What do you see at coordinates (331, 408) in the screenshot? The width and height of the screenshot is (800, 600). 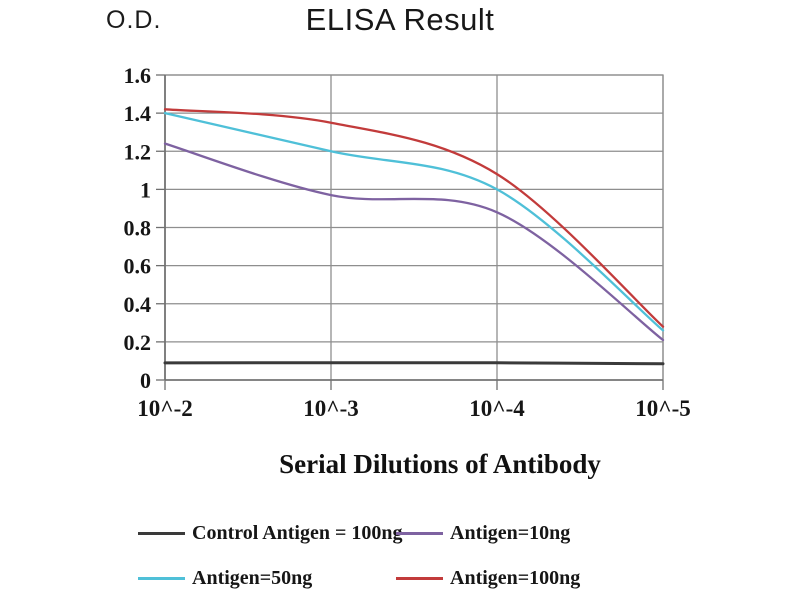 I see `x-tick-label: 10^-3` at bounding box center [331, 408].